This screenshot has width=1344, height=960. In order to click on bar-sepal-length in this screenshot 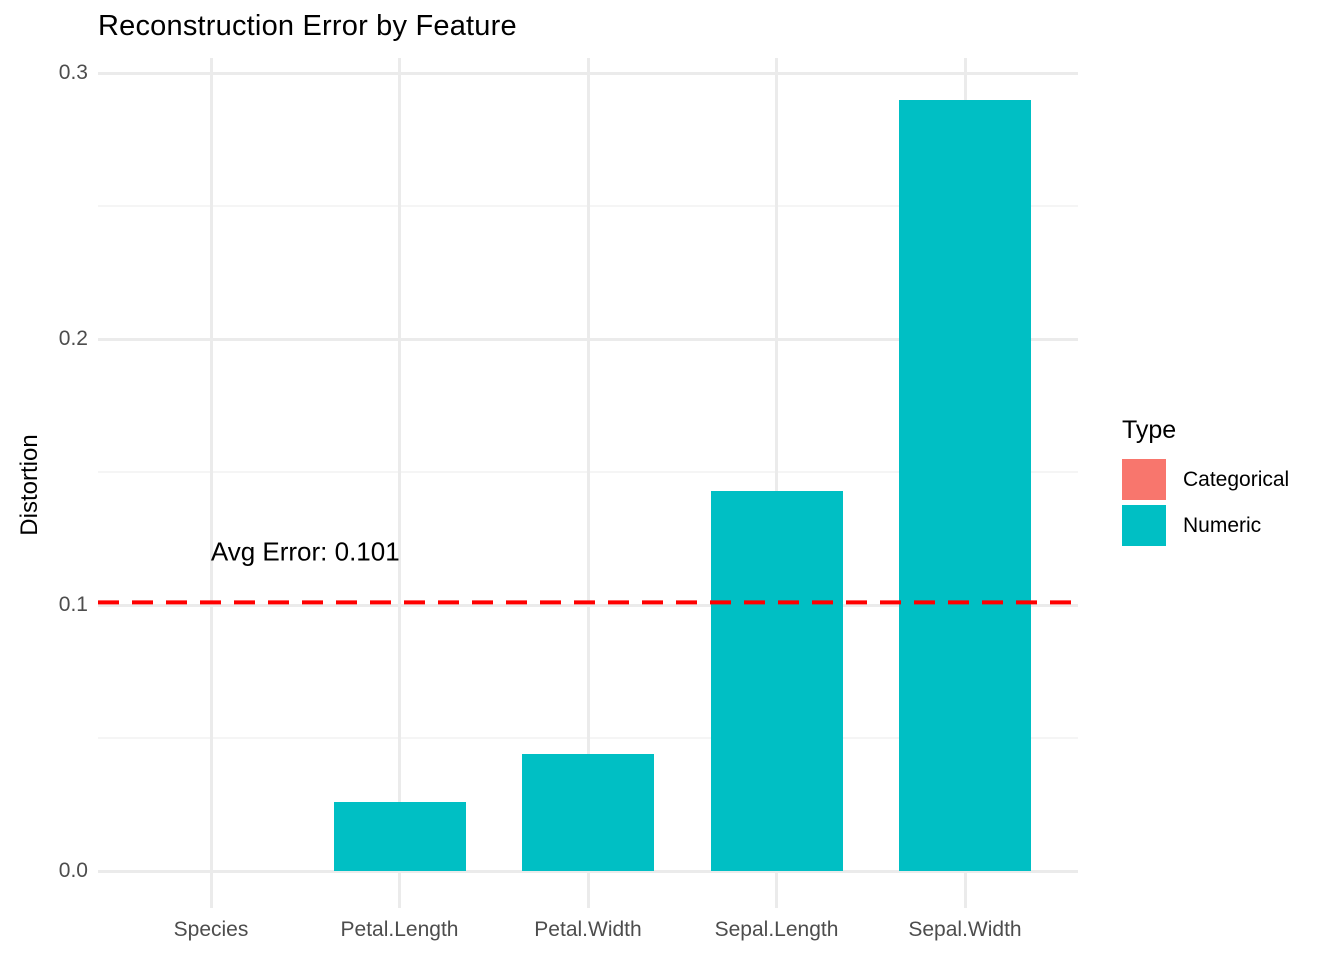, I will do `click(776, 680)`.